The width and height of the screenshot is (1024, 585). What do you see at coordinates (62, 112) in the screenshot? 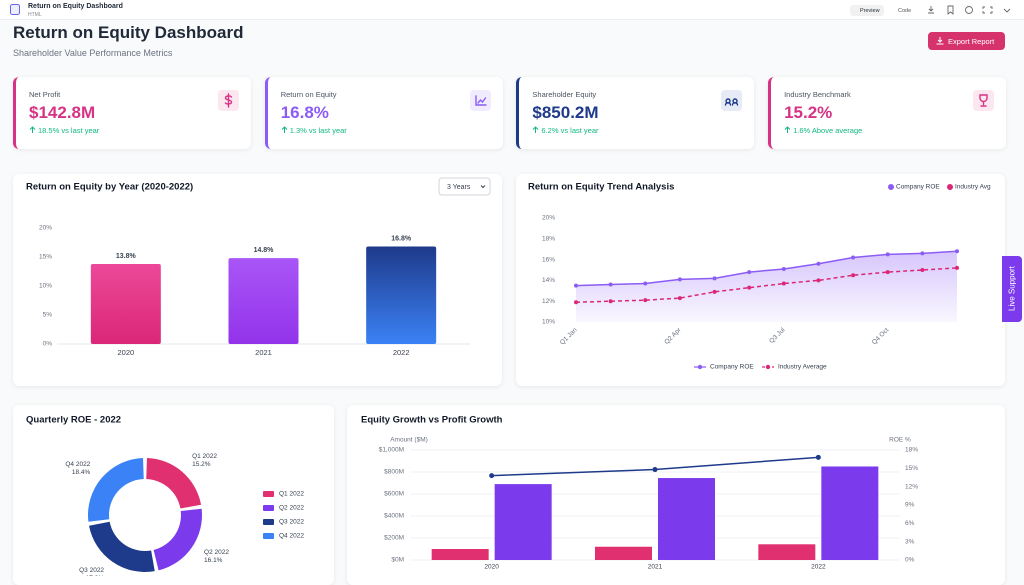
I see `kpi-value: $142.8M` at bounding box center [62, 112].